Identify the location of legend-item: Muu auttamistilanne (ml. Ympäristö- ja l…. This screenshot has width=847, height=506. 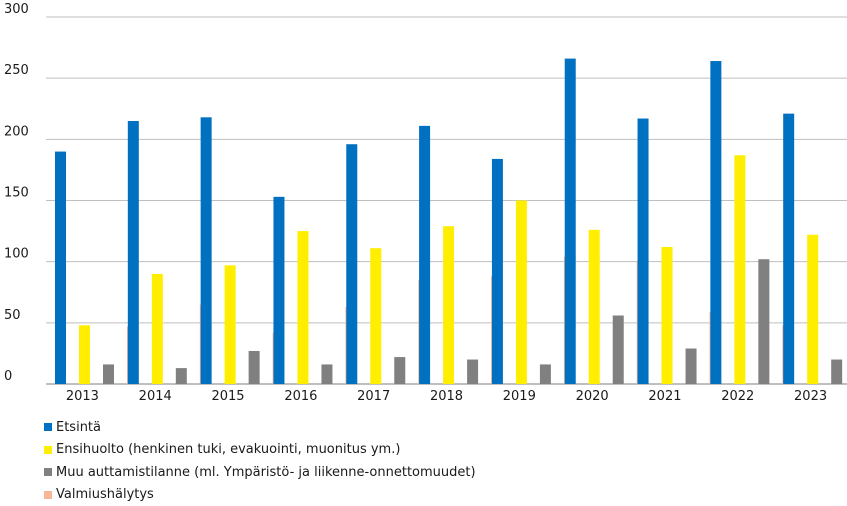
(260, 472).